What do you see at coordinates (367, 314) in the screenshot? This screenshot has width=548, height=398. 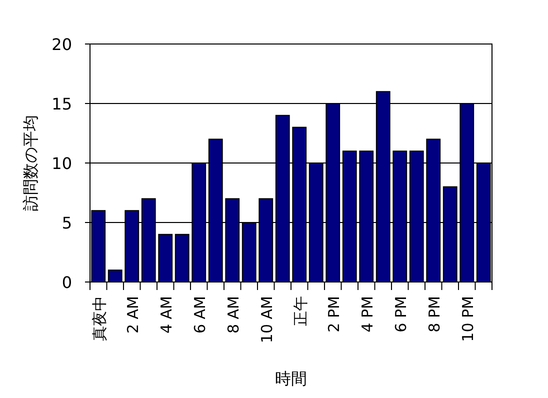 I see `x-tick-label: 4 PM` at bounding box center [367, 314].